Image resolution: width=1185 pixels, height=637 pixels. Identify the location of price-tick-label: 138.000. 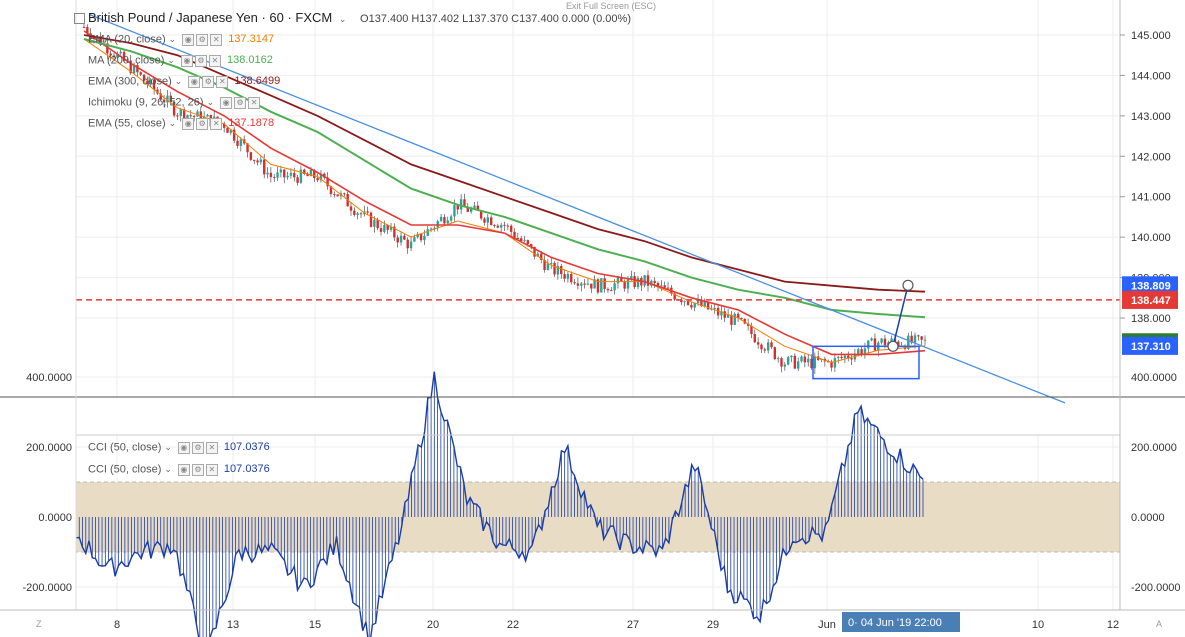
(1151, 319).